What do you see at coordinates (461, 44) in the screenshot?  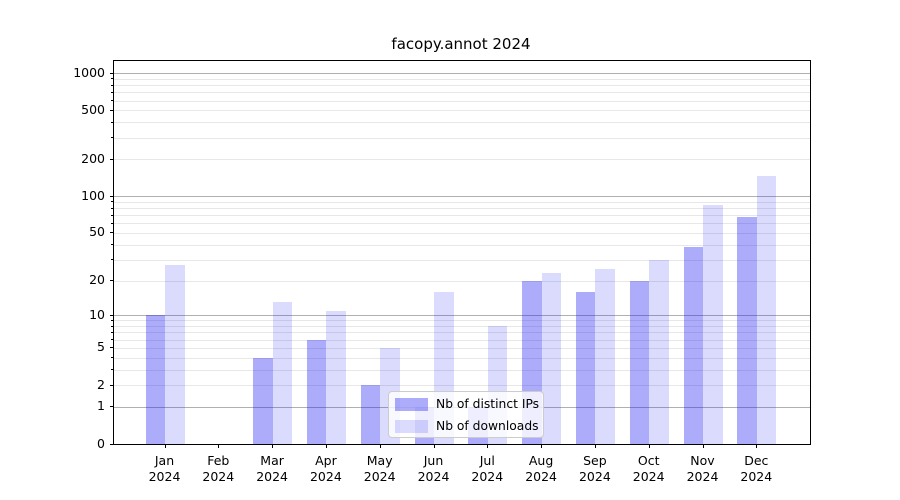 I see `chart-title: facopy.annot 2024` at bounding box center [461, 44].